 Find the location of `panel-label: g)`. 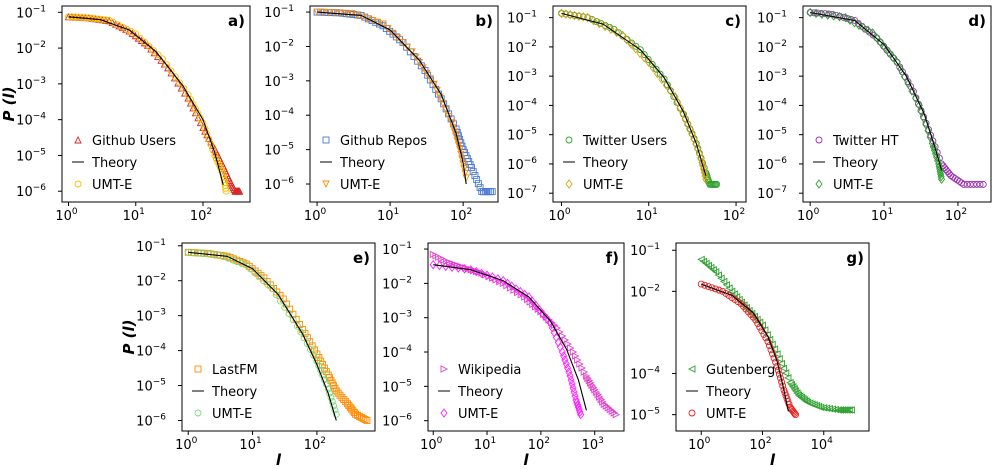

panel-label: g) is located at coordinates (855, 258).